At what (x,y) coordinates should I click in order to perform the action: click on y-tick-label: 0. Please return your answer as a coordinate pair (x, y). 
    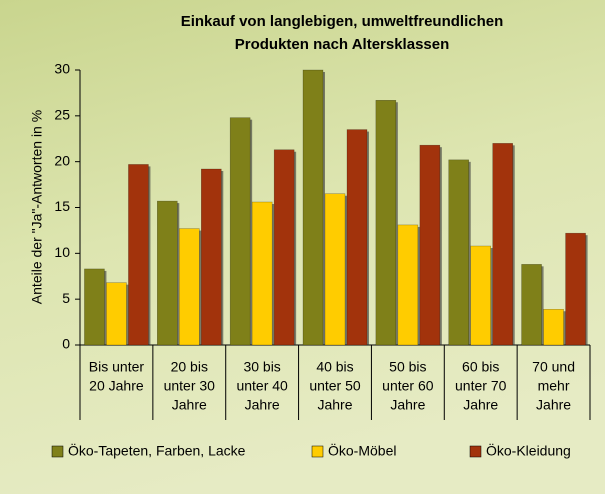
    Looking at the image, I should click on (66, 344).